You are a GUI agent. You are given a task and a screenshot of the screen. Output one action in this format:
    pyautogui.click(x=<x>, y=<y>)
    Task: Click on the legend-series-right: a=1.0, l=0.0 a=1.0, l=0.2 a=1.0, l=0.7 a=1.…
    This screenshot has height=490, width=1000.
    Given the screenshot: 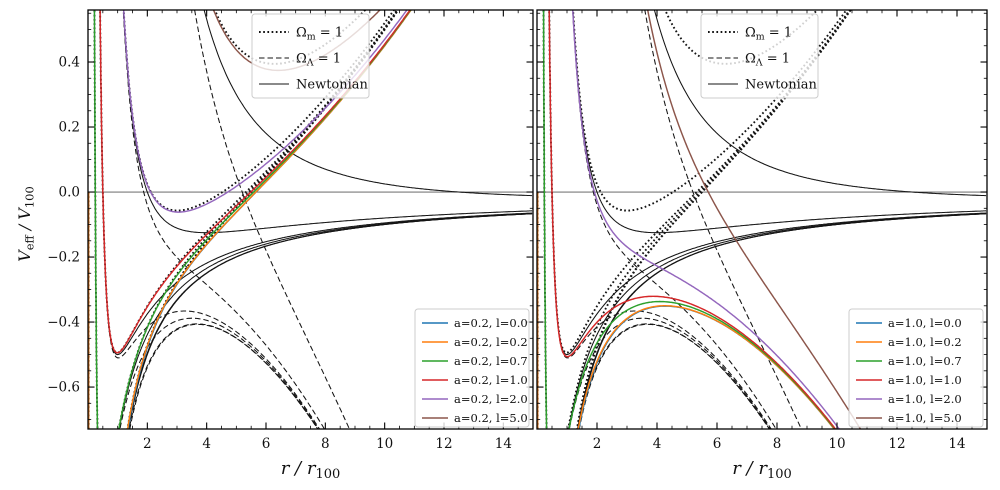 What is the action you would take?
    pyautogui.click(x=916, y=368)
    